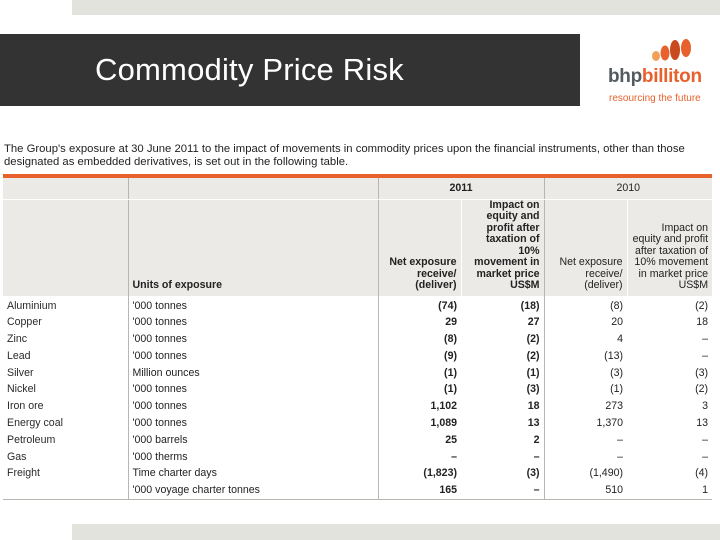 The width and height of the screenshot is (720, 540). What do you see at coordinates (628, 189) in the screenshot?
I see `year-2010-header: 2010` at bounding box center [628, 189].